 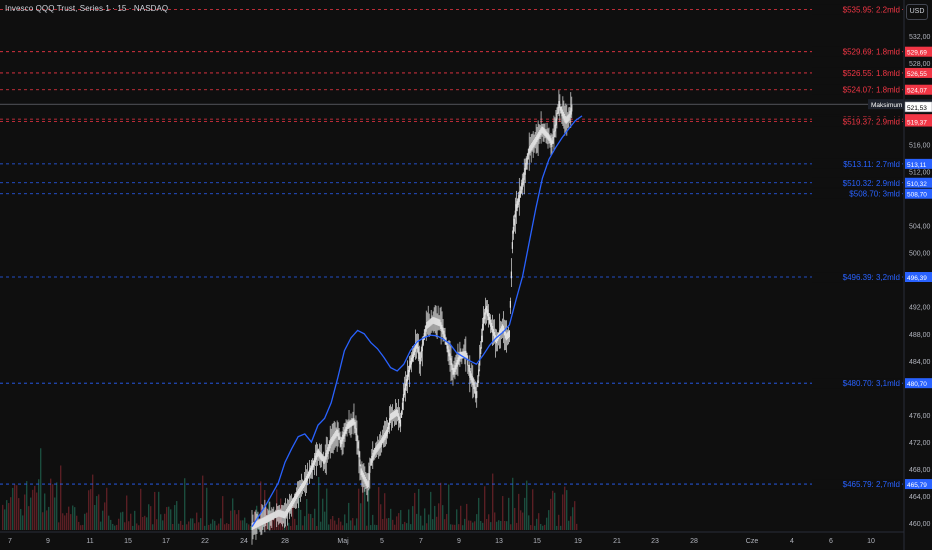 I want to click on time-tick-label: 17, so click(x=166, y=541).